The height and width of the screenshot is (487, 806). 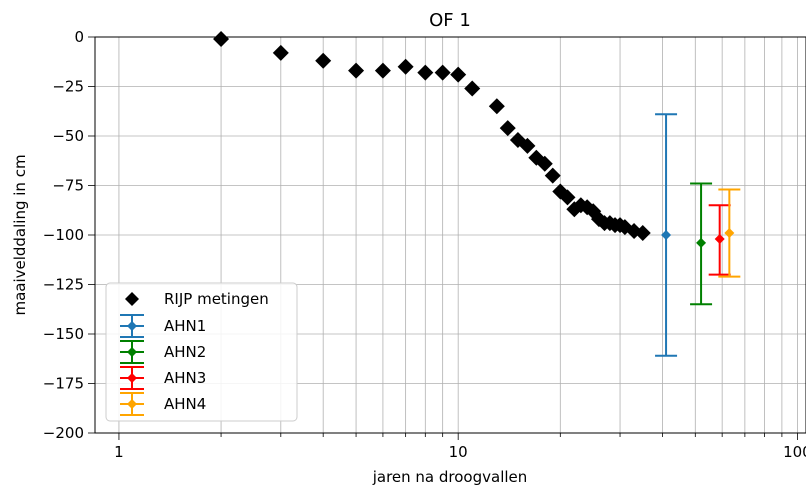 I want to click on legend-items: RIJP metingen AHN1 AHN2 AHN3 AHN4, so click(x=194, y=353).